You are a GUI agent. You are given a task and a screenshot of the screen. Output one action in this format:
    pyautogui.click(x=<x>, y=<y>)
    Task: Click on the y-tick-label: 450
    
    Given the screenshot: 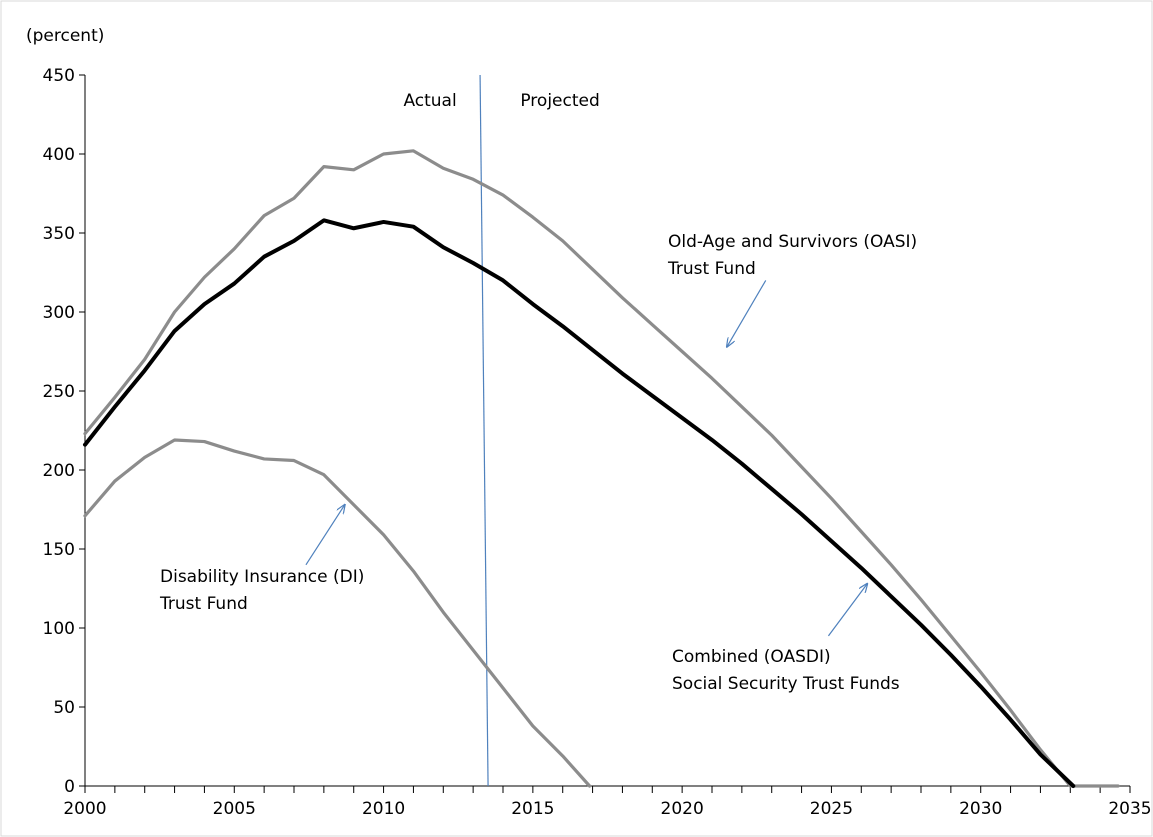 What is the action you would take?
    pyautogui.click(x=59, y=76)
    